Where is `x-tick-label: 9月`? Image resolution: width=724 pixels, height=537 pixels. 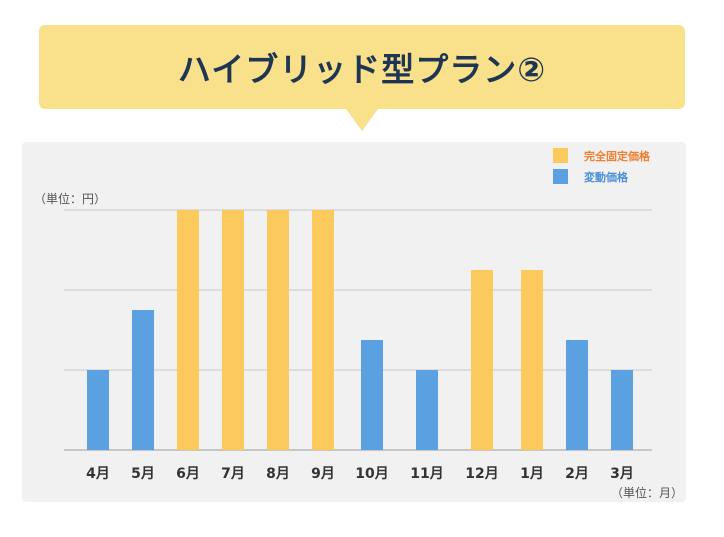
x-tick-label: 9月 is located at coordinates (323, 474).